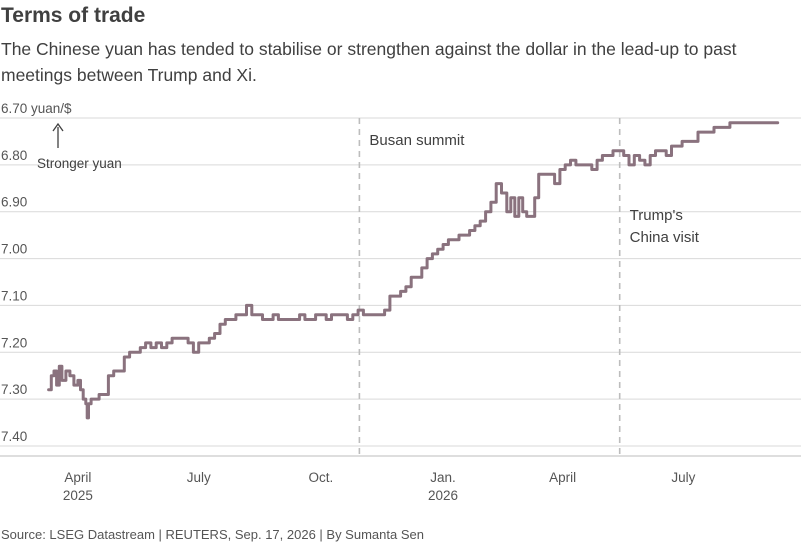  What do you see at coordinates (14, 436) in the screenshot?
I see `y-tick-label: 7.40` at bounding box center [14, 436].